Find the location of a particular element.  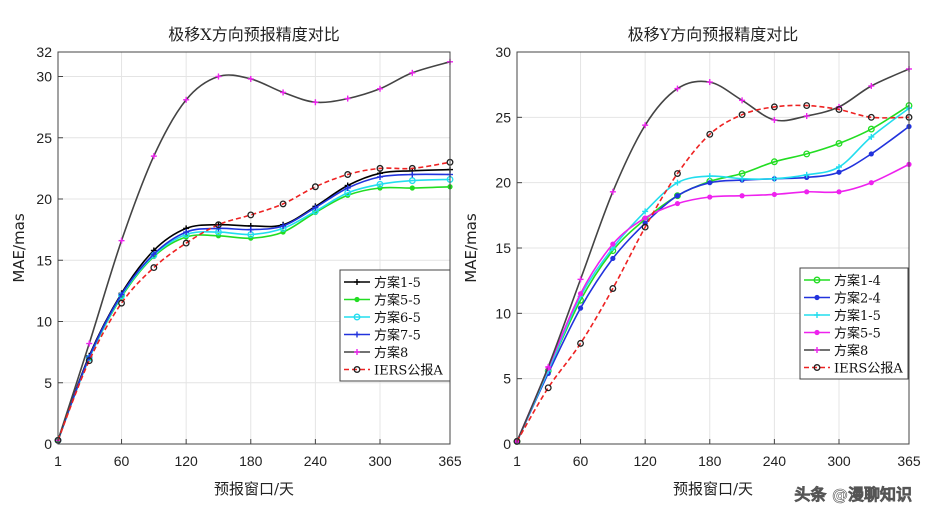

legend-label: 方案5-5 is located at coordinates (857, 334).